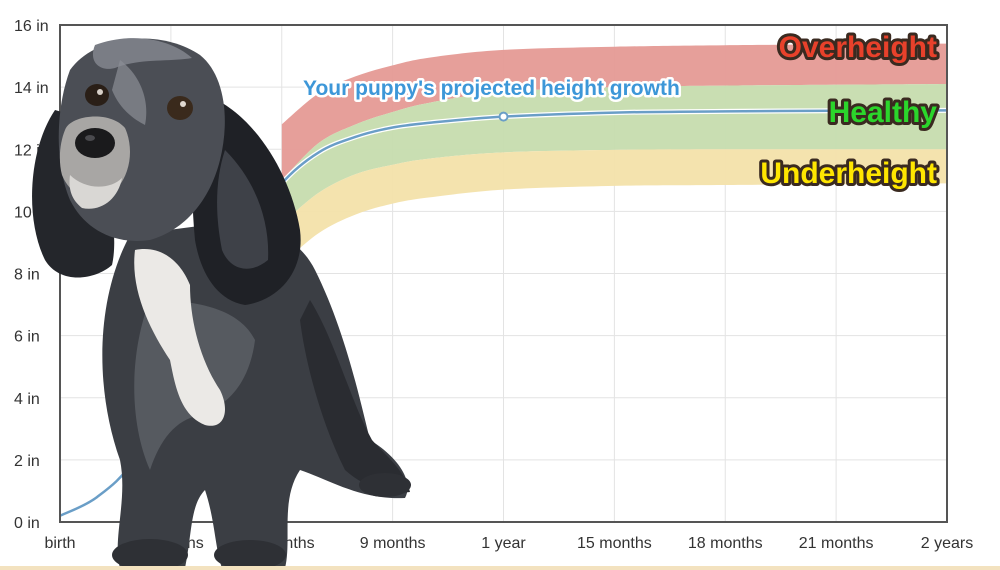  Describe the element at coordinates (614, 543) in the screenshot. I see `x-tick-label: 15 months` at that location.